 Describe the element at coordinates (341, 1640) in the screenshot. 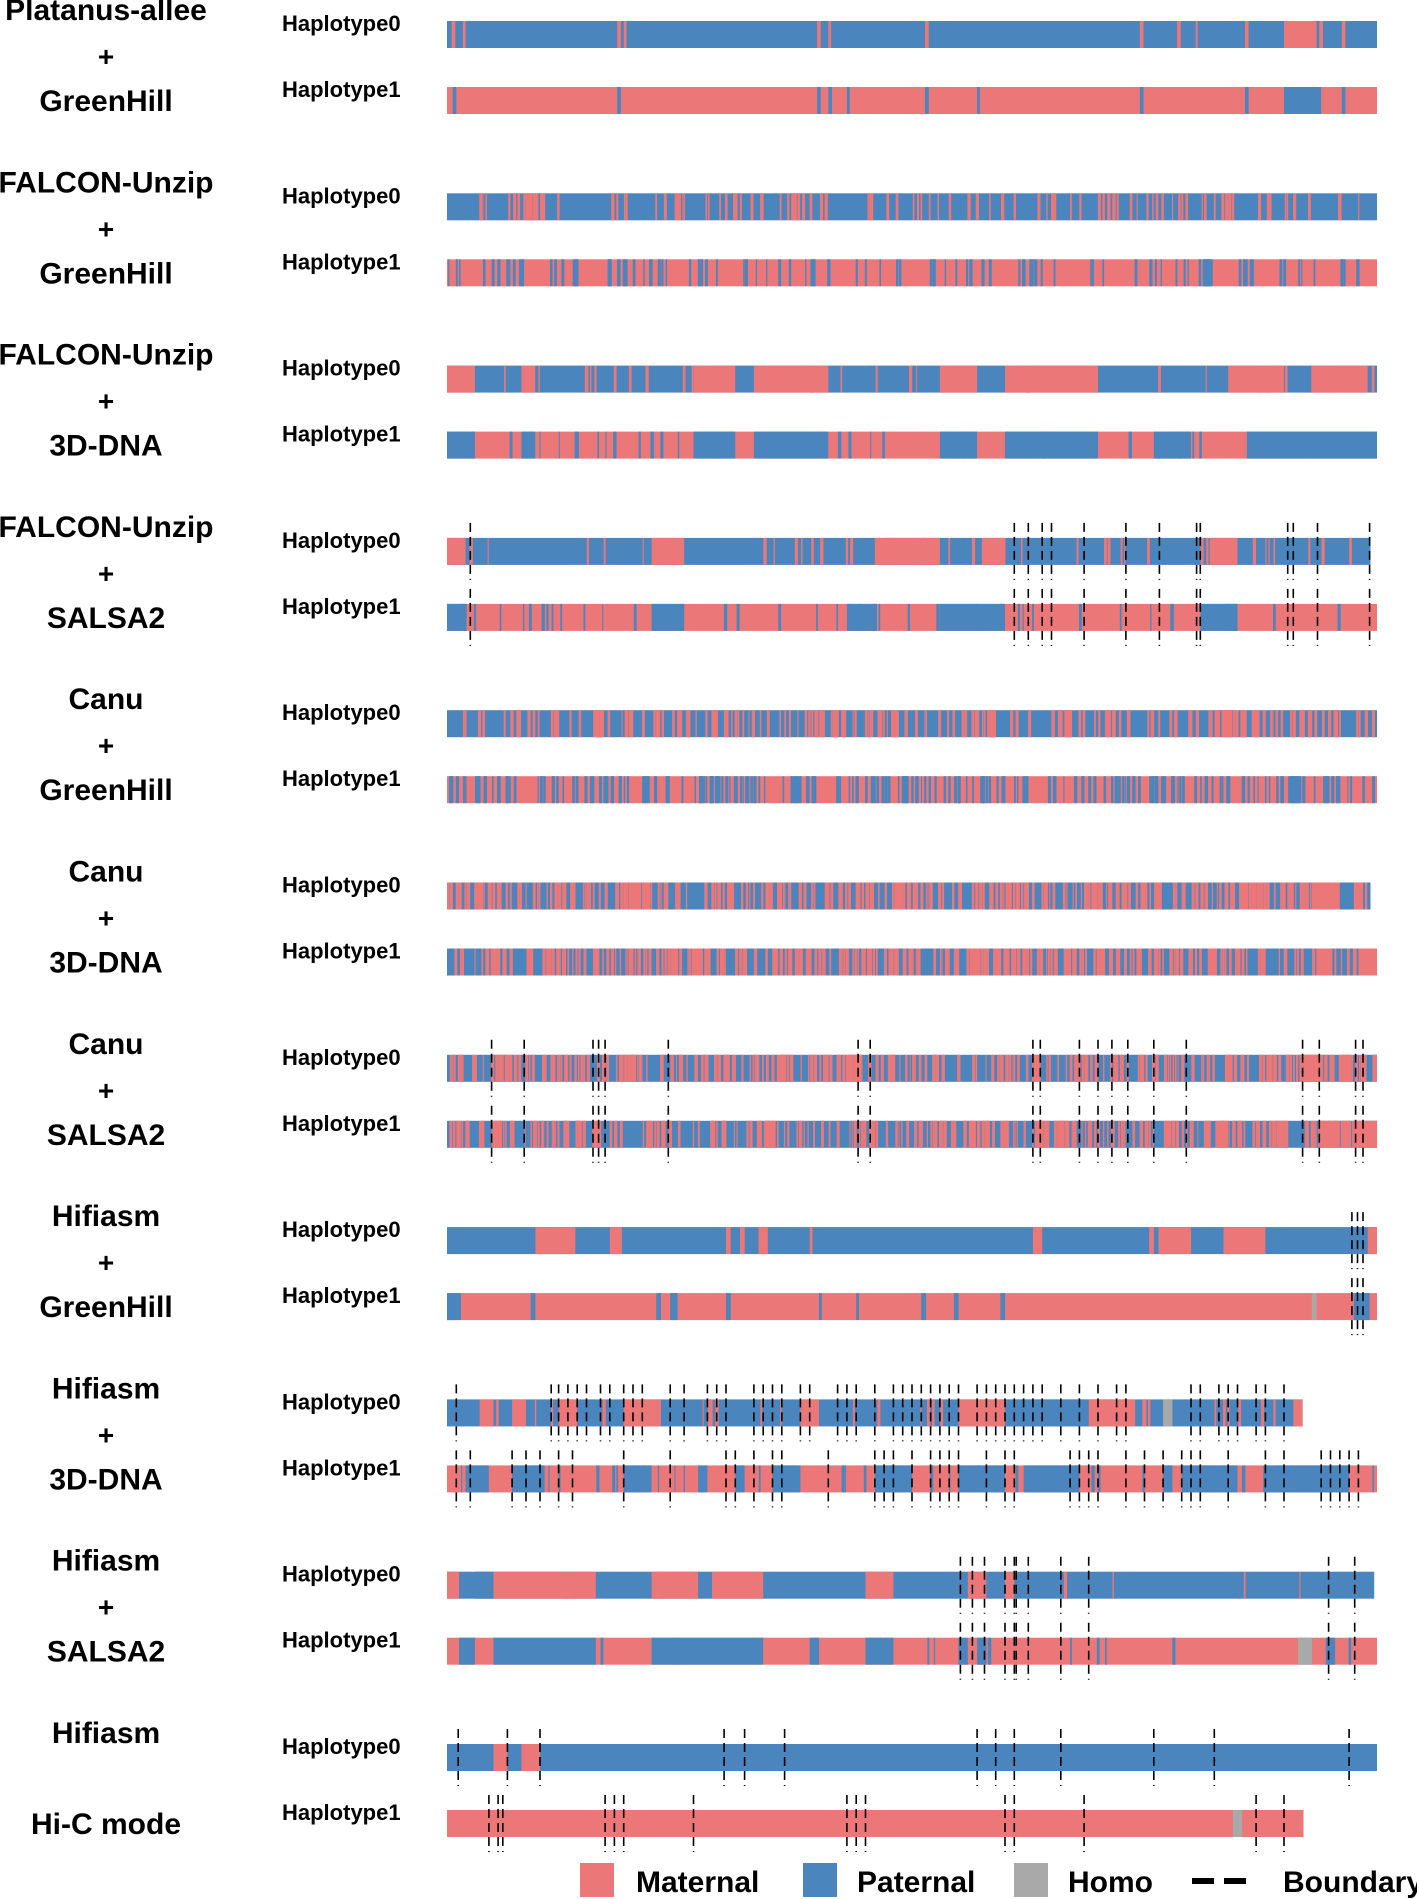

I see `haplotype-label: Haplotype1` at that location.